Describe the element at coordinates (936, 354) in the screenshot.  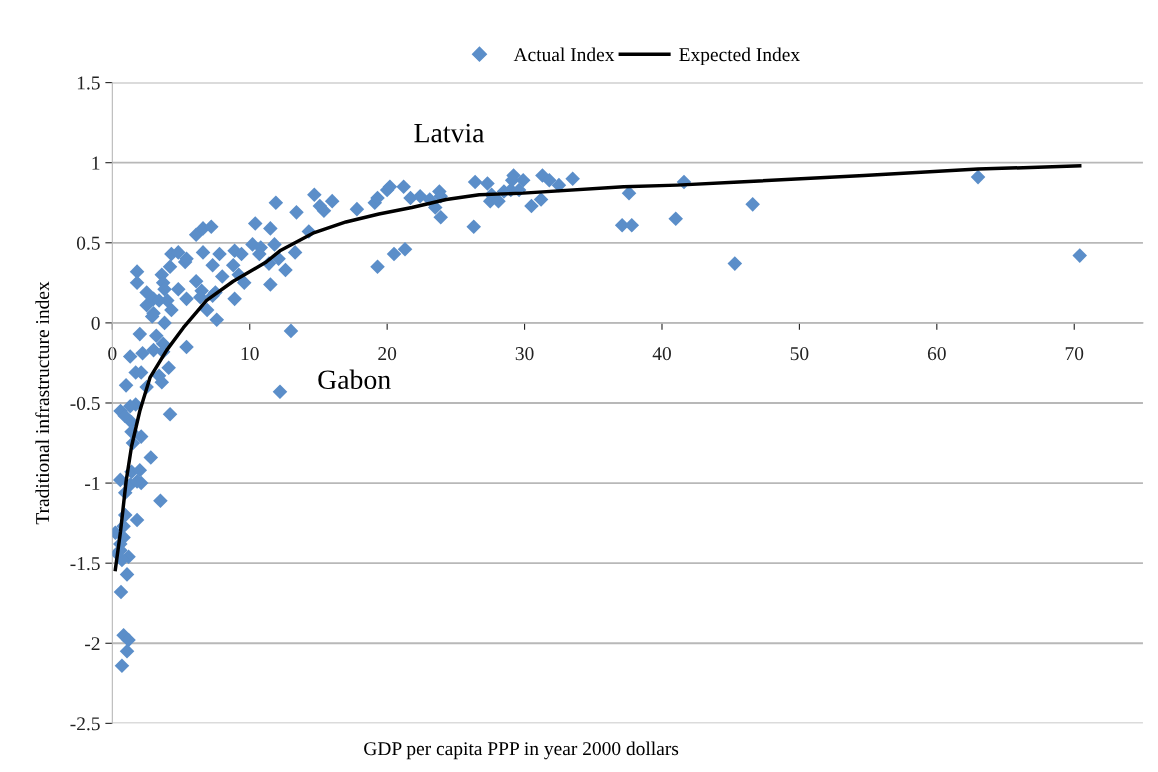
I see `x-tick-label: 60` at that location.